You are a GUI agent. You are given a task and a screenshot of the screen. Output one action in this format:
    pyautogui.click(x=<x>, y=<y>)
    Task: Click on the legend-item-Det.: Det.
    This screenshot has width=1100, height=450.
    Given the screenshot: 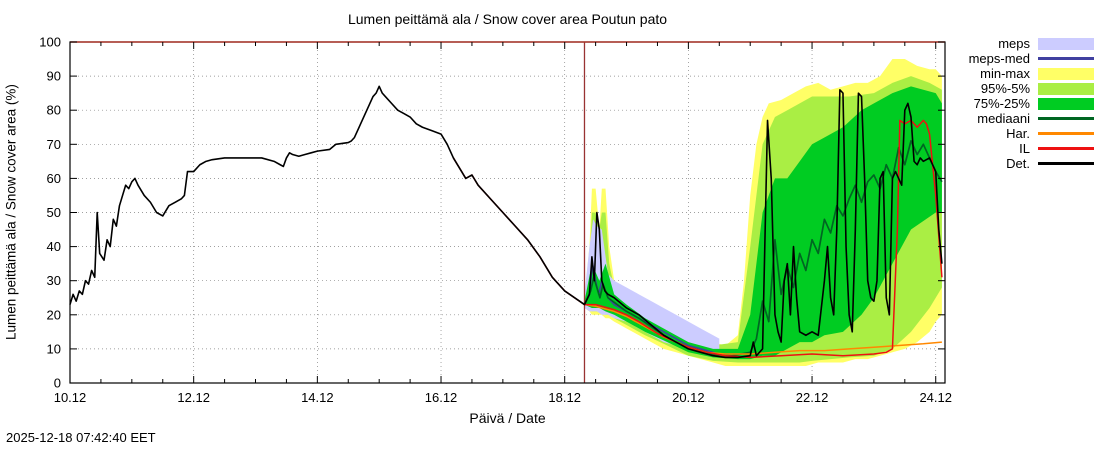 What is the action you would take?
    pyautogui.click(x=1031, y=163)
    